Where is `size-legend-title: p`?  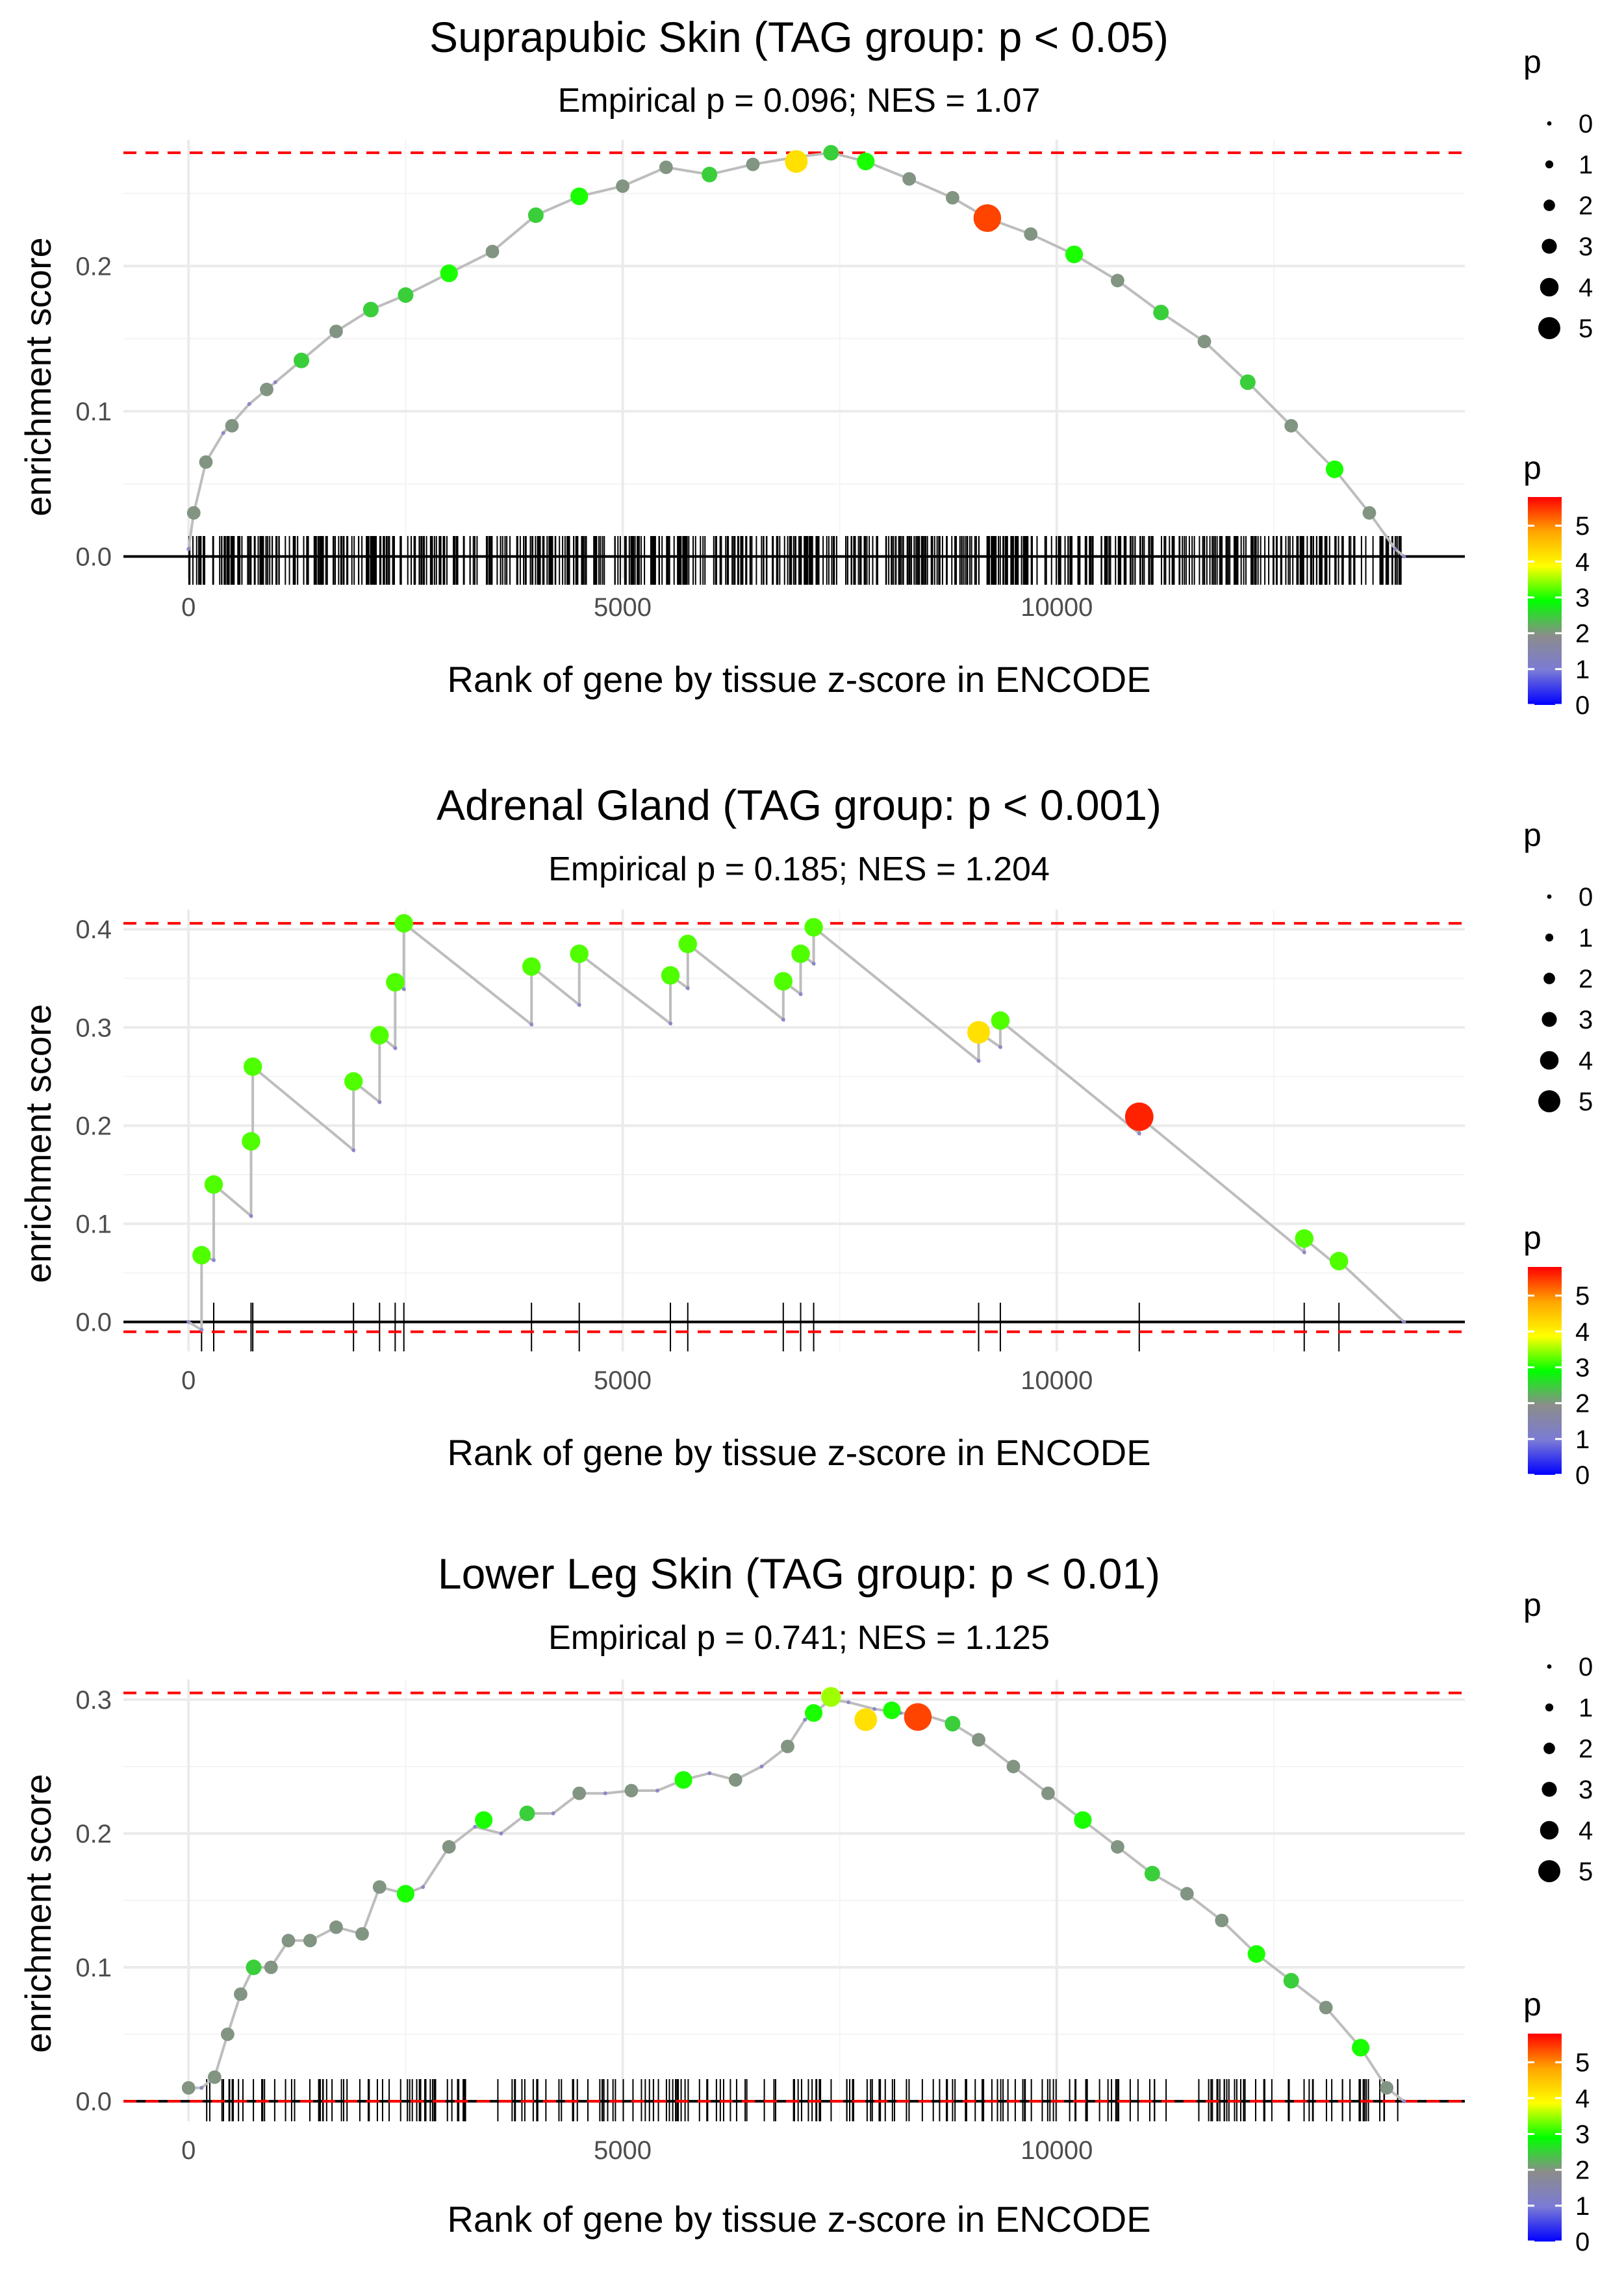 size-legend-title: p is located at coordinates (1532, 835).